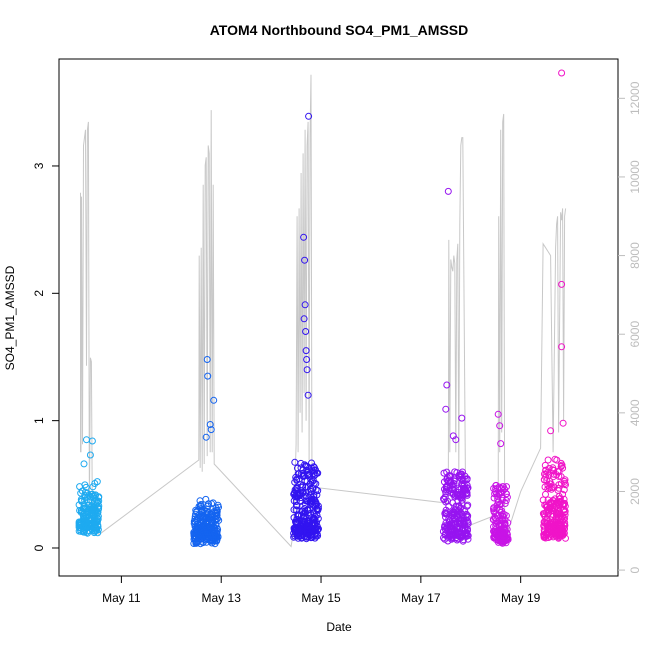  I want to click on y2-tick-label: 12000, so click(635, 98).